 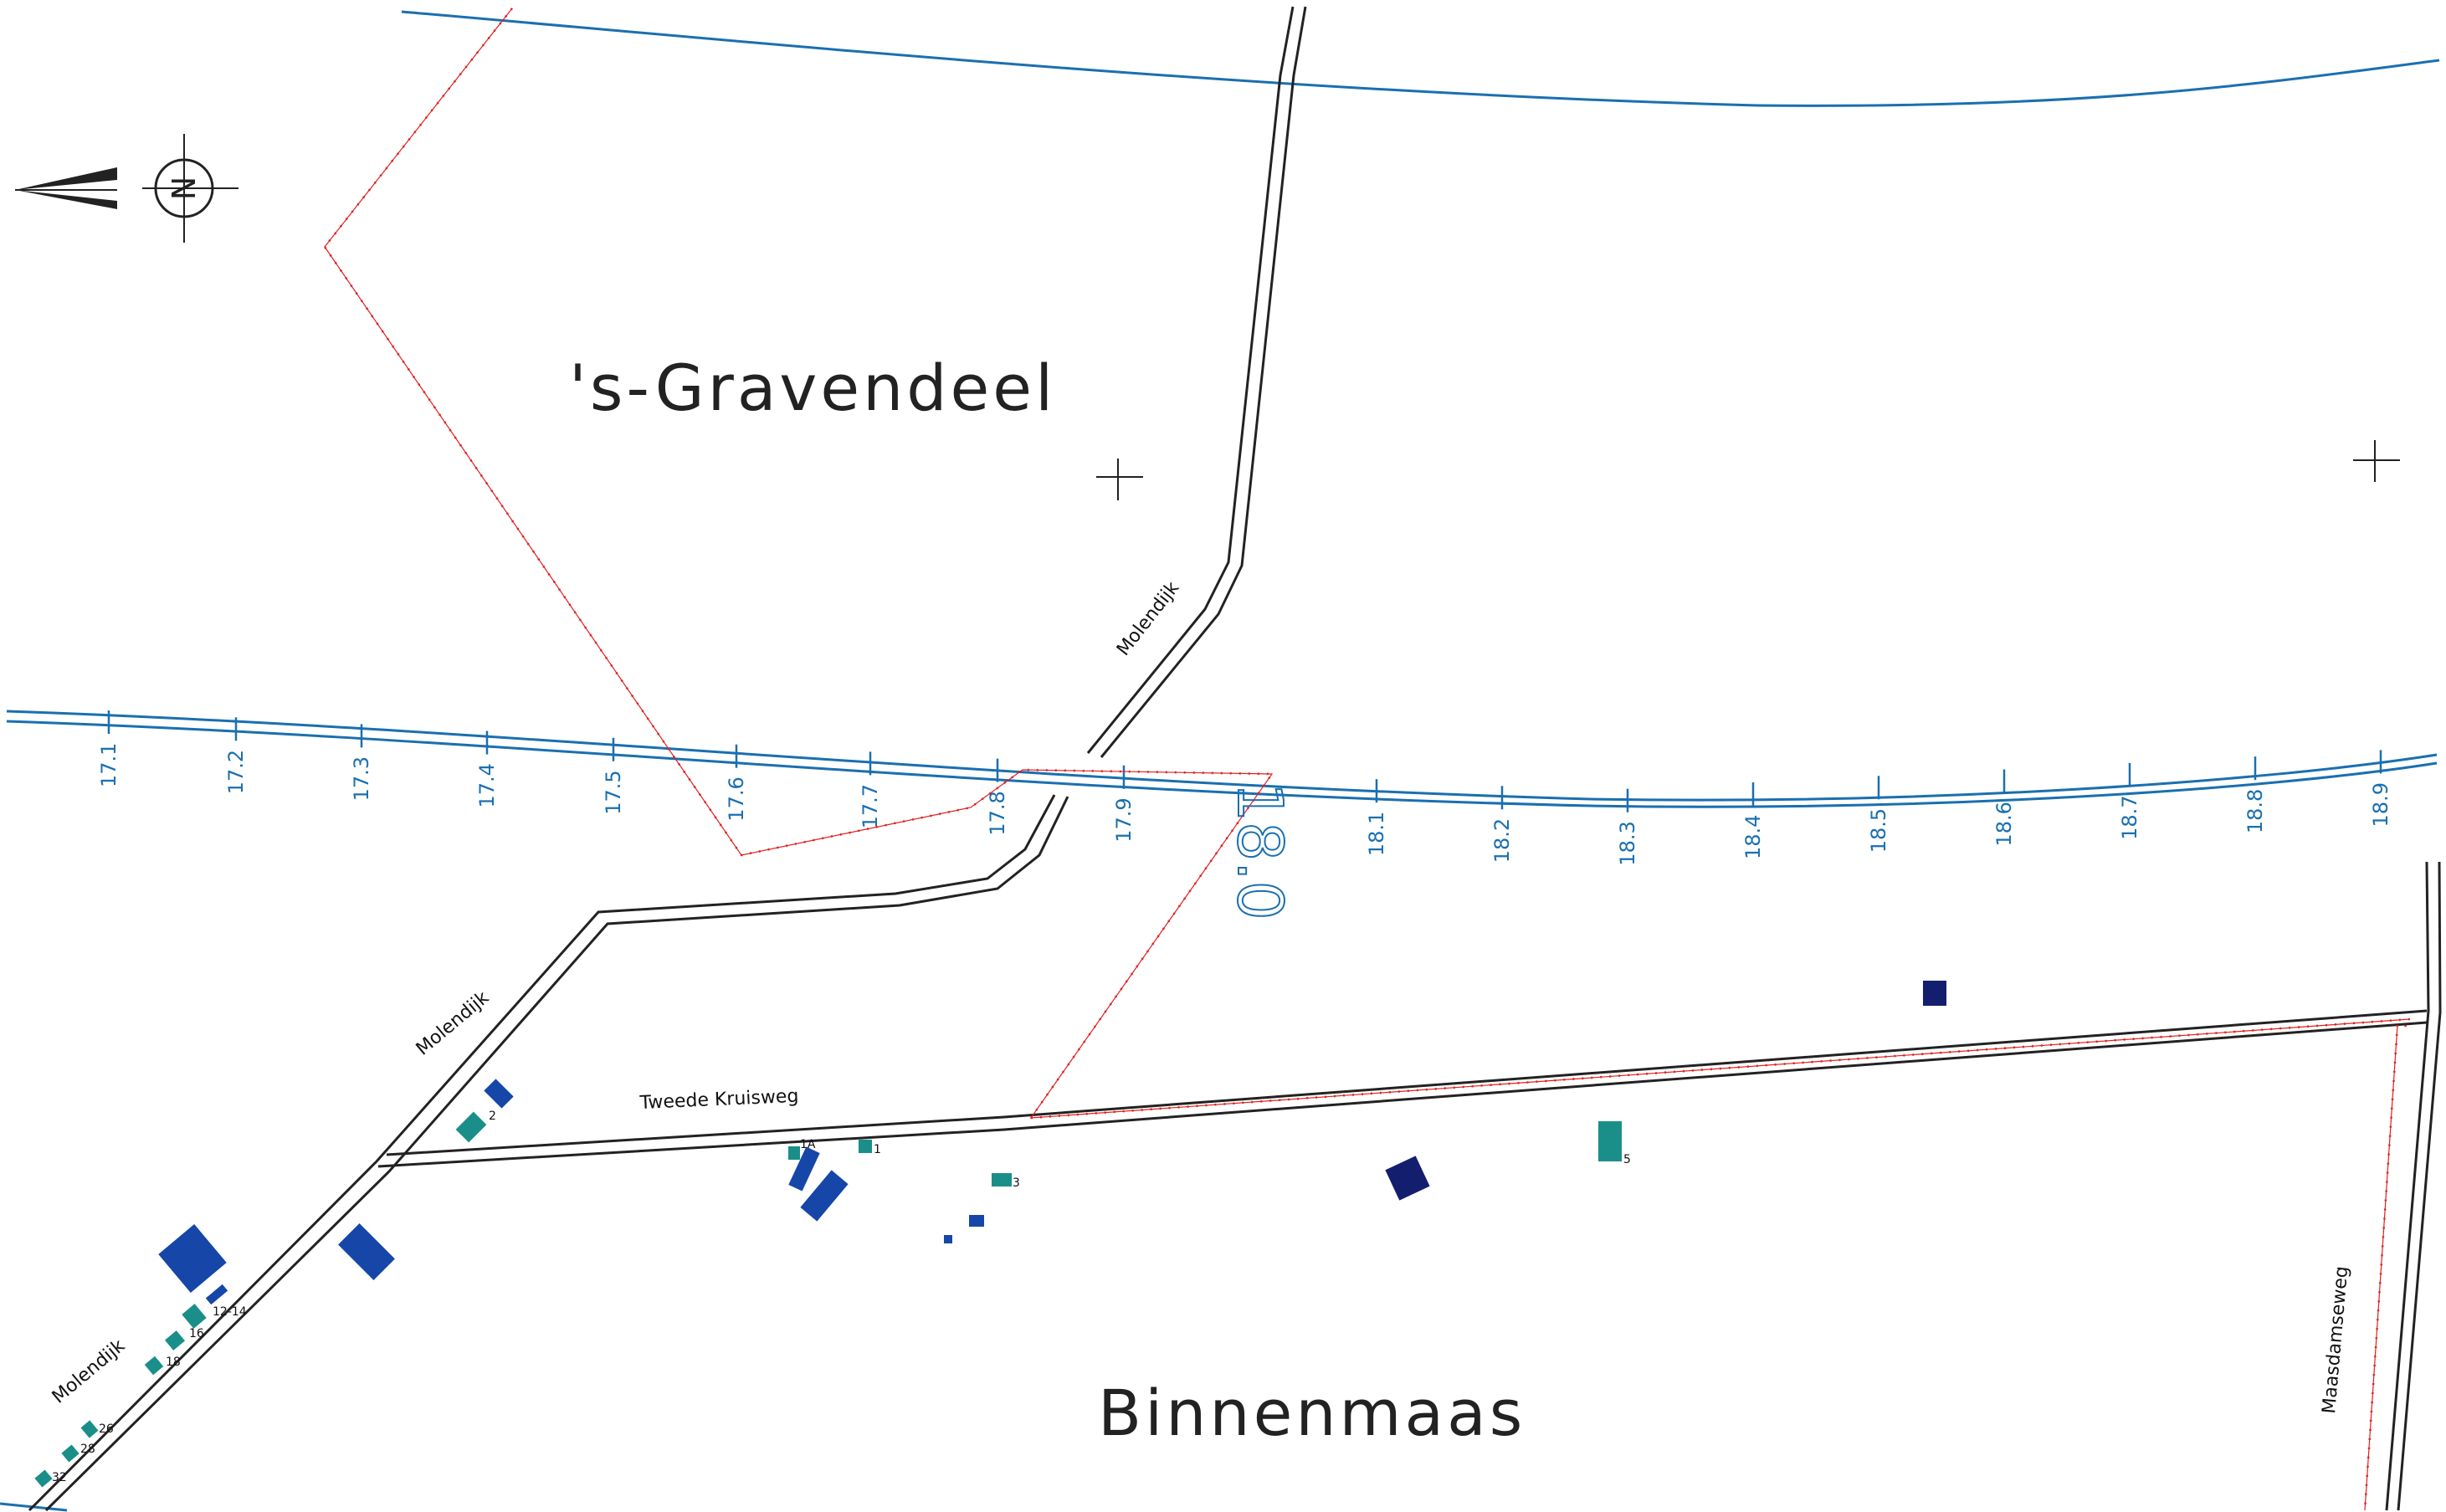 What do you see at coordinates (1376, 834) in the screenshot?
I see `km-tick-label: 18.1` at bounding box center [1376, 834].